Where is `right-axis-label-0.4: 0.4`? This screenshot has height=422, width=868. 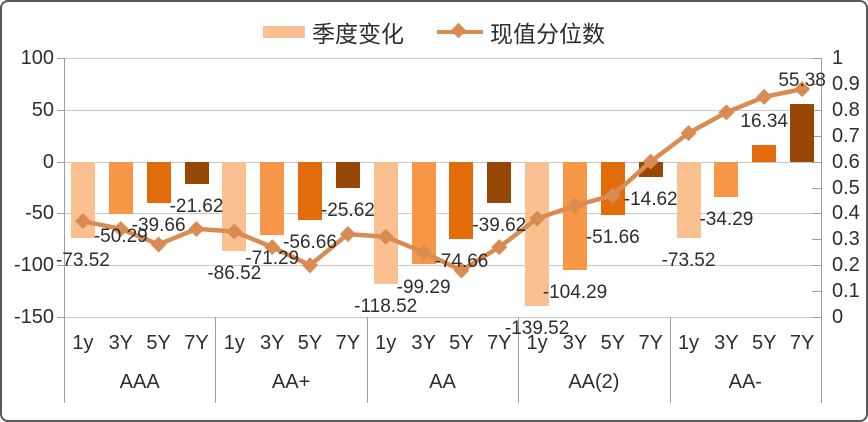
right-axis-label-0.4: 0.4 is located at coordinates (846, 213).